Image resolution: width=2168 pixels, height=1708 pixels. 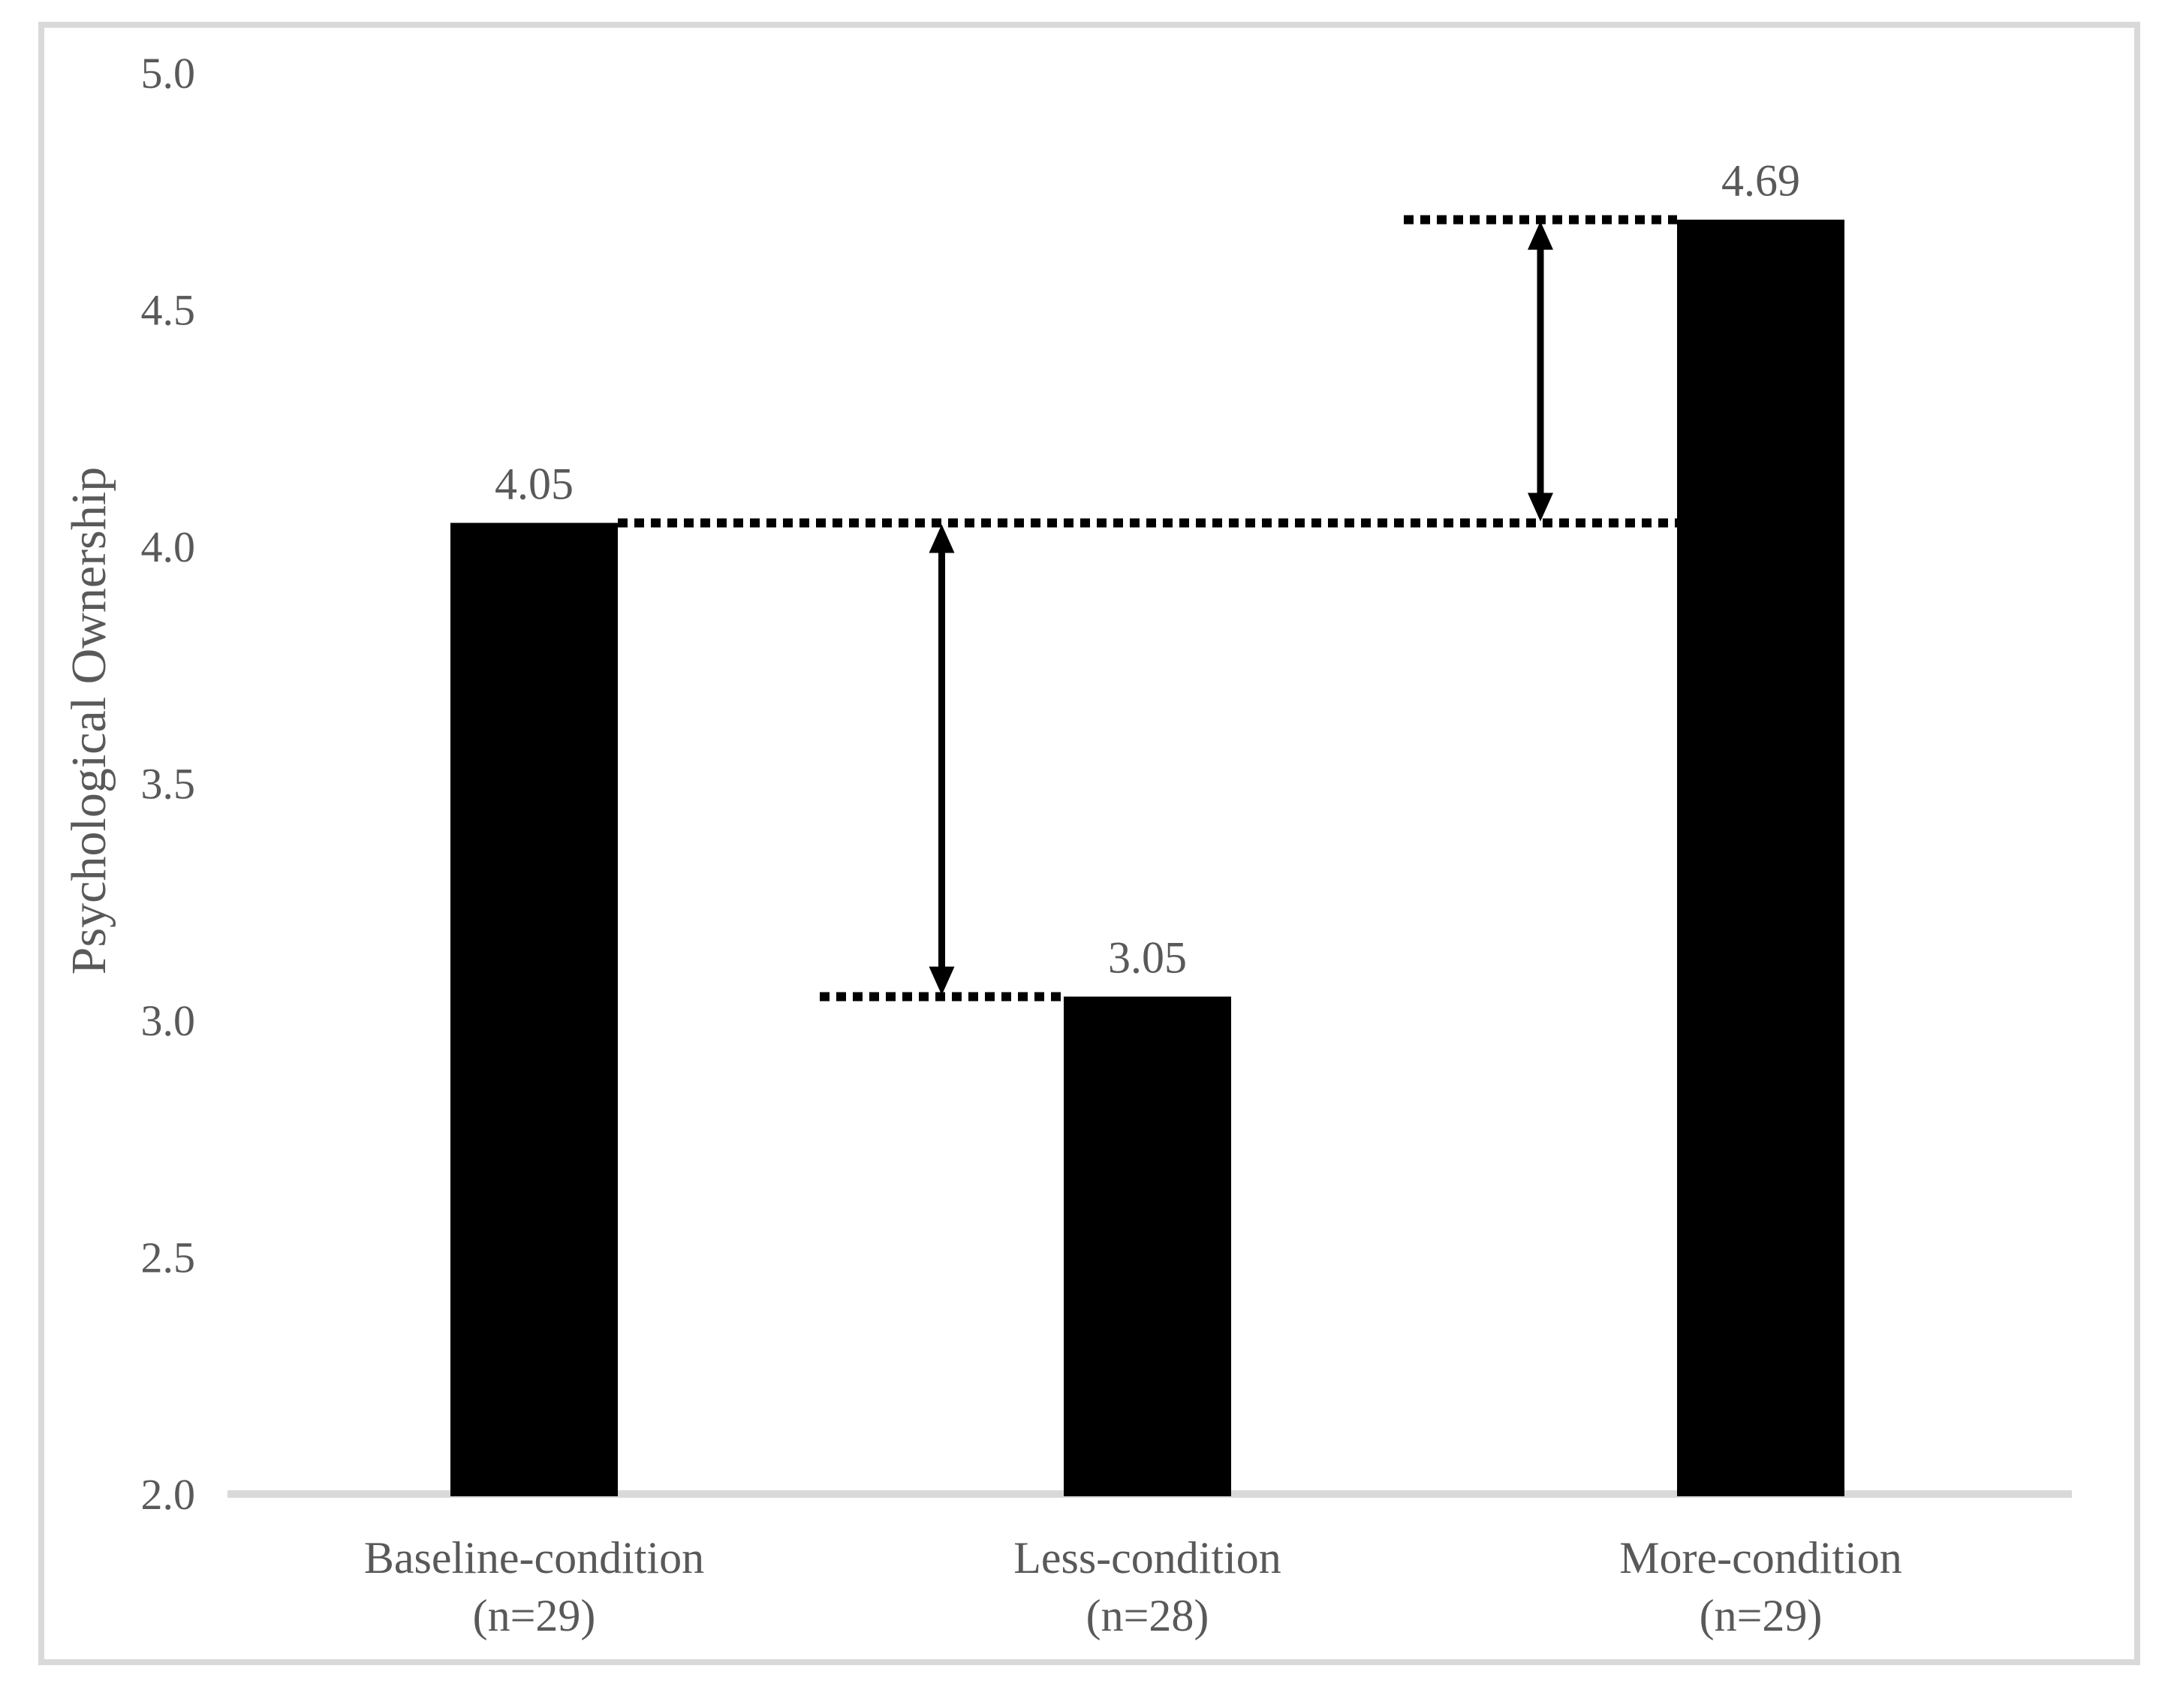 What do you see at coordinates (1147, 1558) in the screenshot?
I see `x-category-label-less-condition: Less-condition` at bounding box center [1147, 1558].